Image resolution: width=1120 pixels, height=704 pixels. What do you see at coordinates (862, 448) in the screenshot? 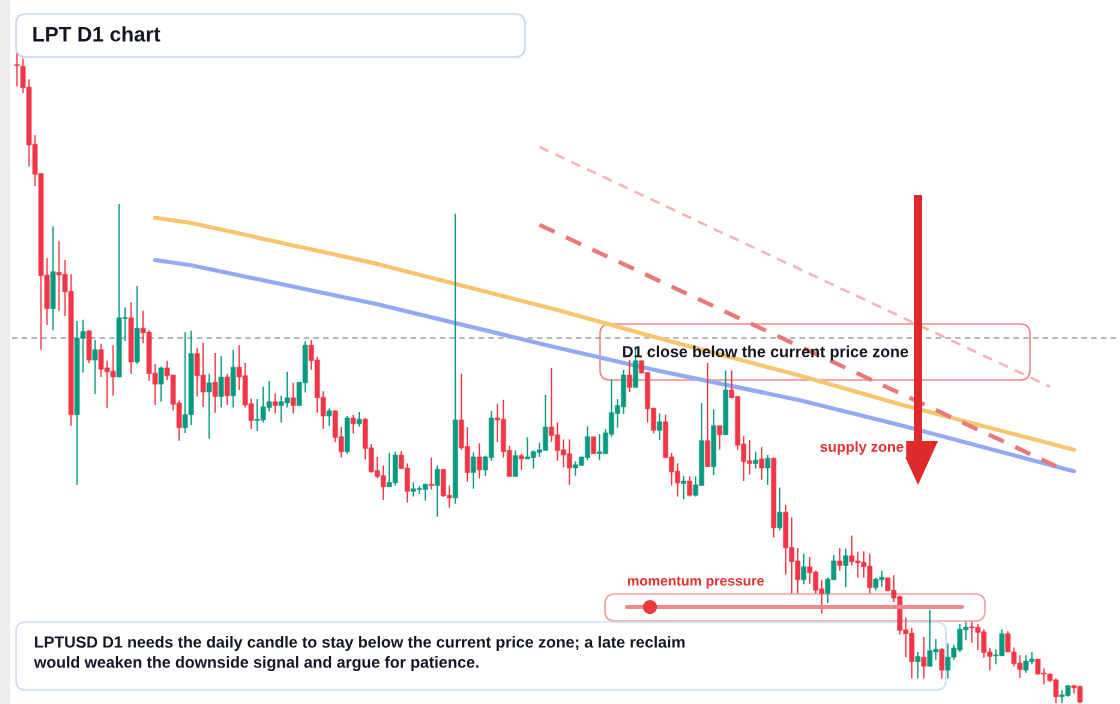
I see `annotation: supply zone` at bounding box center [862, 448].